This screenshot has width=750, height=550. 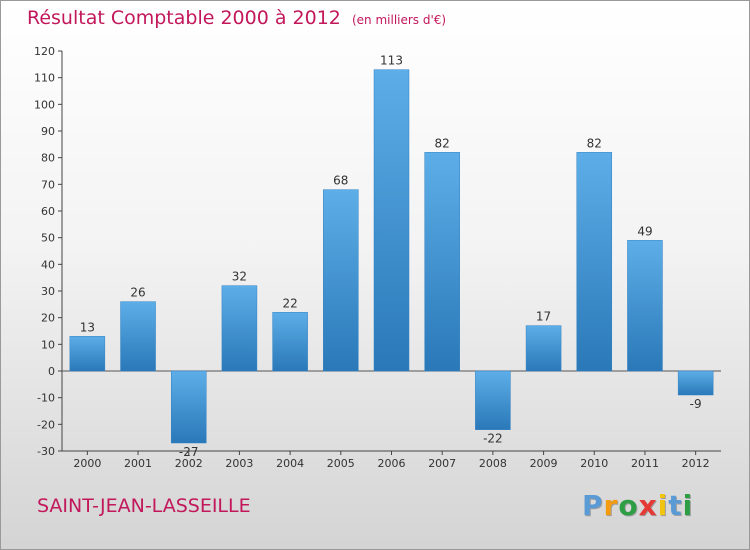 What do you see at coordinates (48, 131) in the screenshot?
I see `y-tick-label: 90` at bounding box center [48, 131].